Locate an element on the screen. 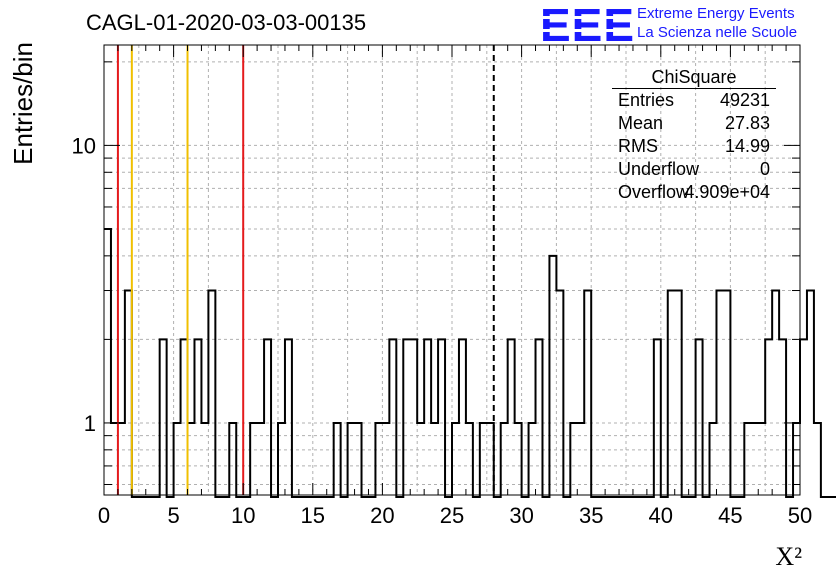 The width and height of the screenshot is (836, 572). eee-logo-text: EEE is located at coordinates (588, 25).